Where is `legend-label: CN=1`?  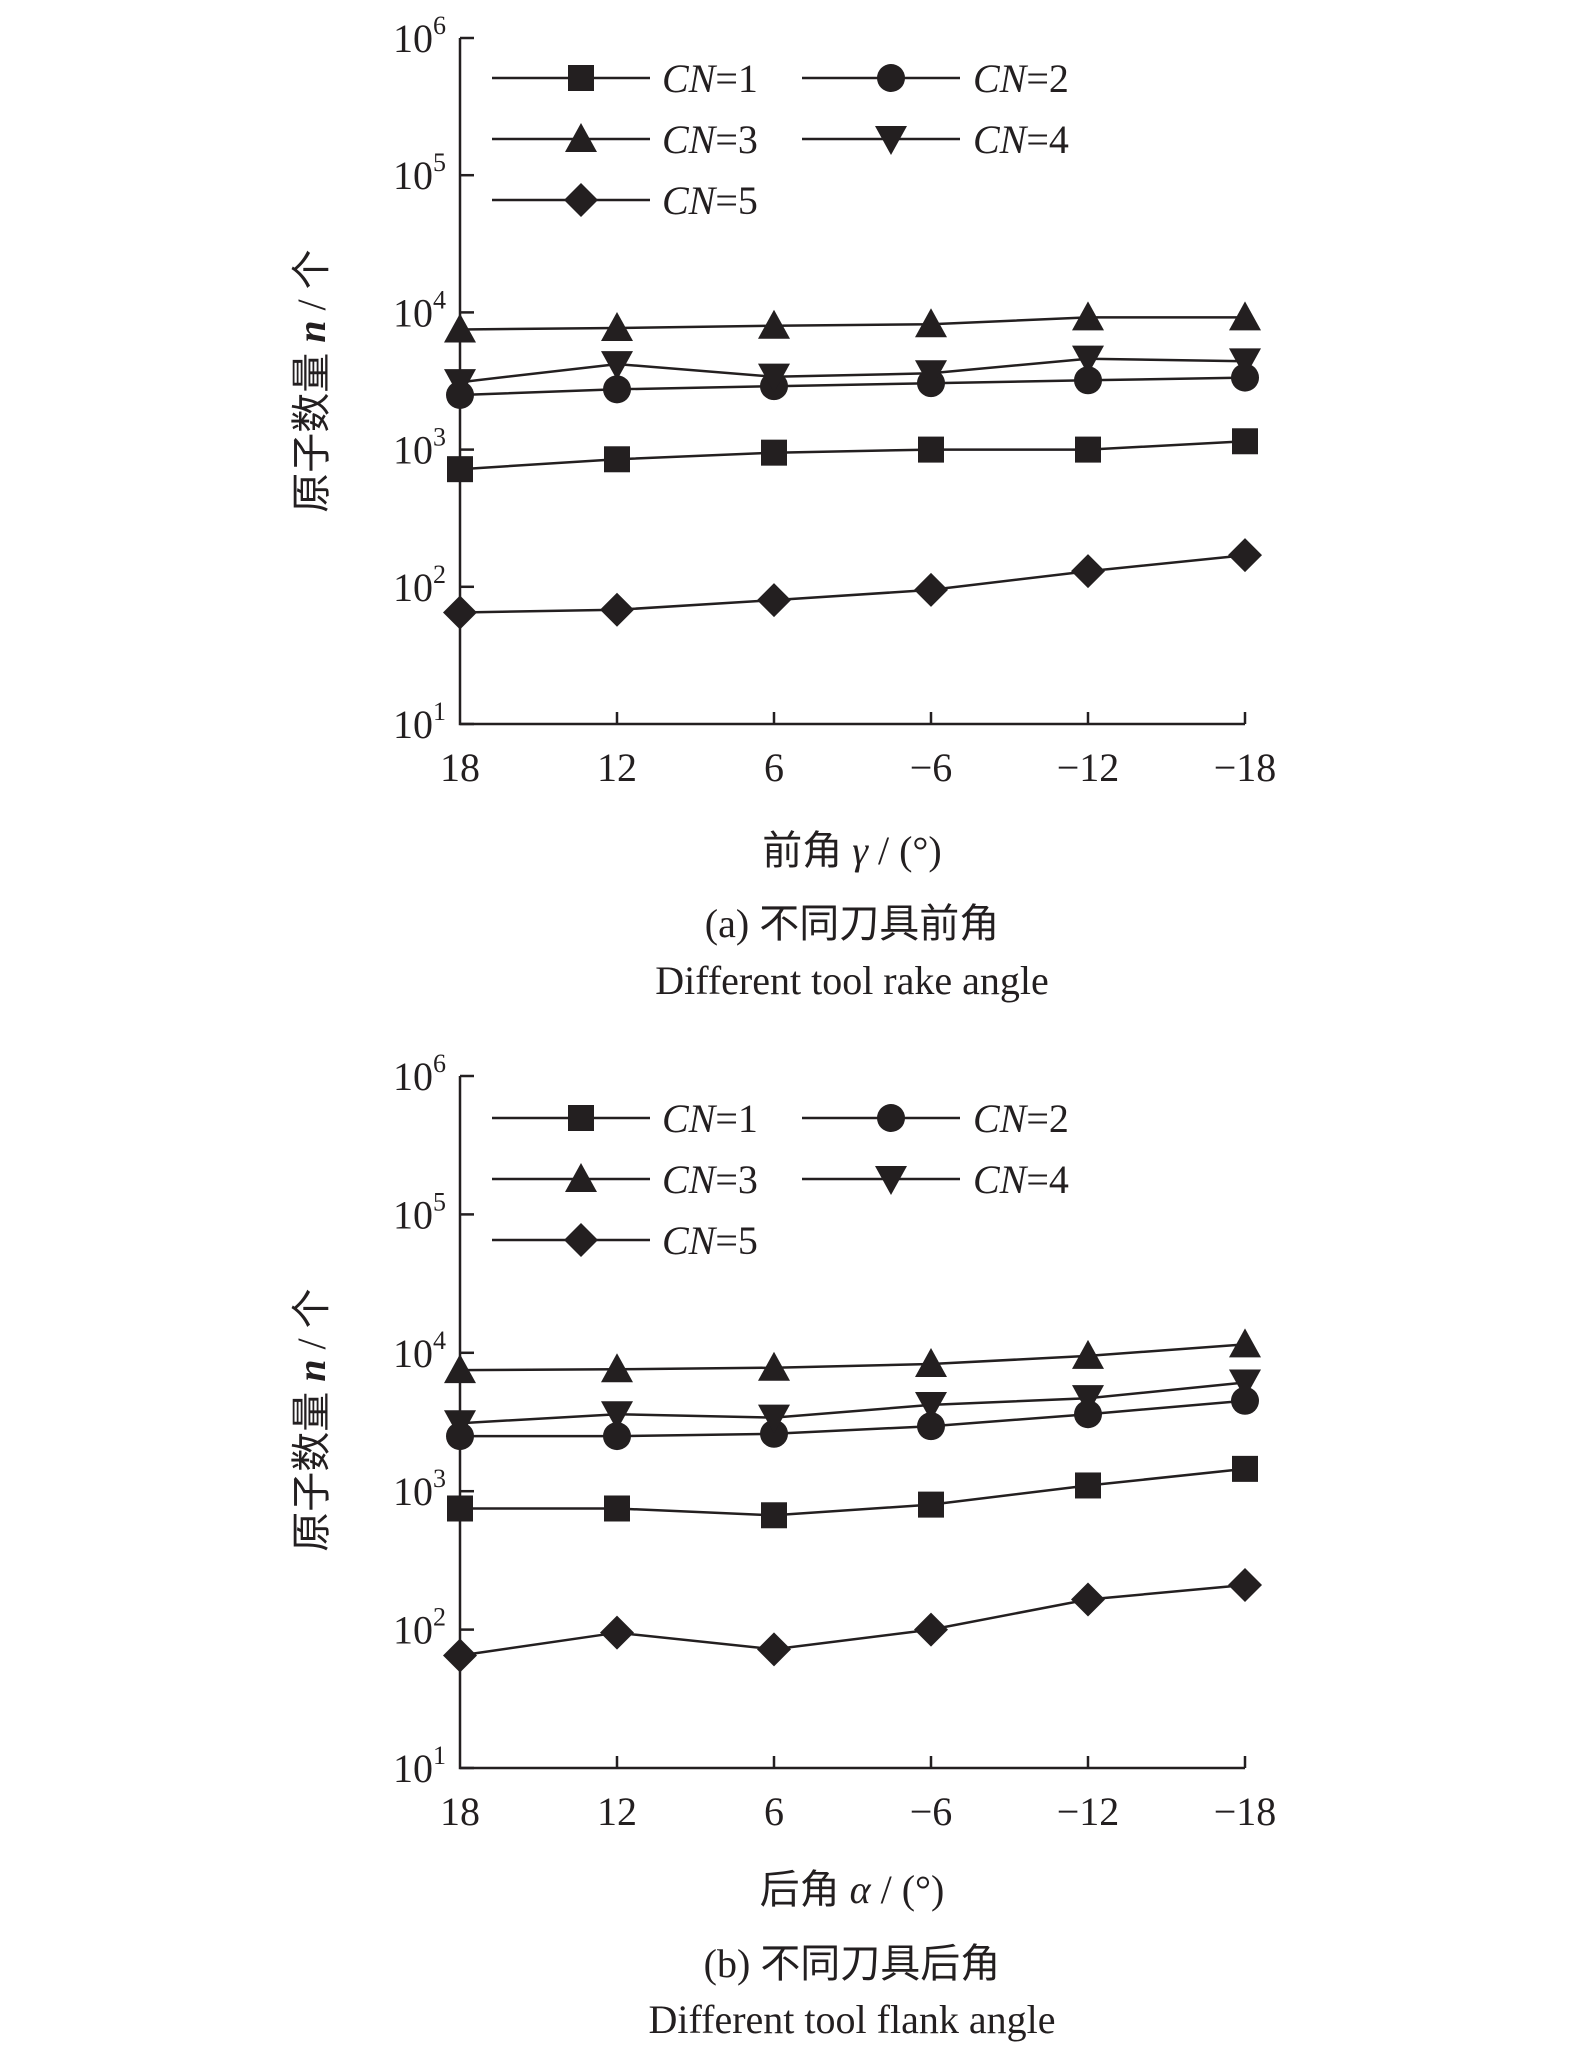 legend-label: CN=1 is located at coordinates (710, 78).